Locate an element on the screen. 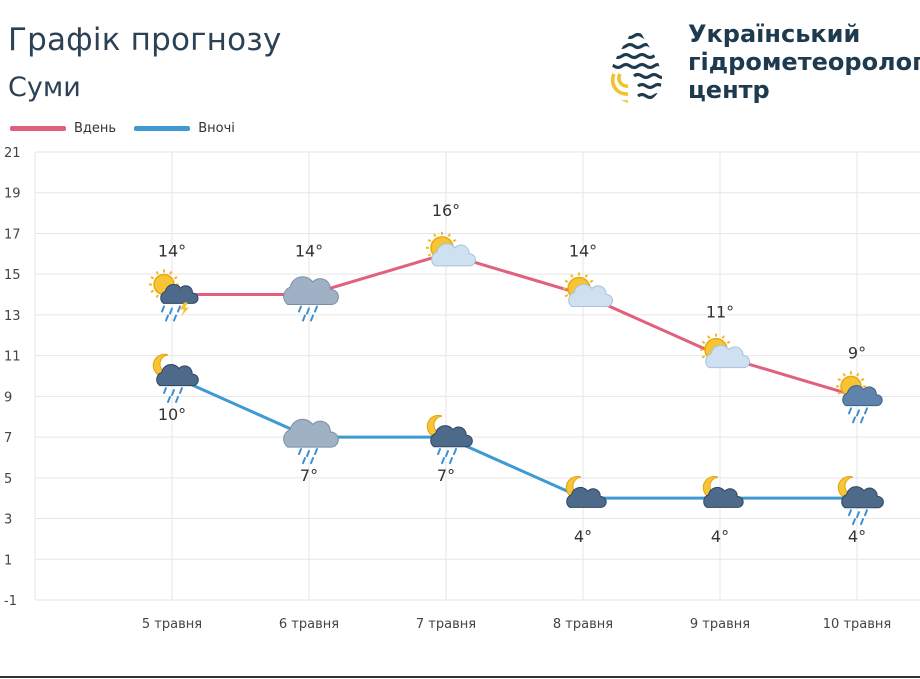  x-tick-label: 8 травня is located at coordinates (583, 624).